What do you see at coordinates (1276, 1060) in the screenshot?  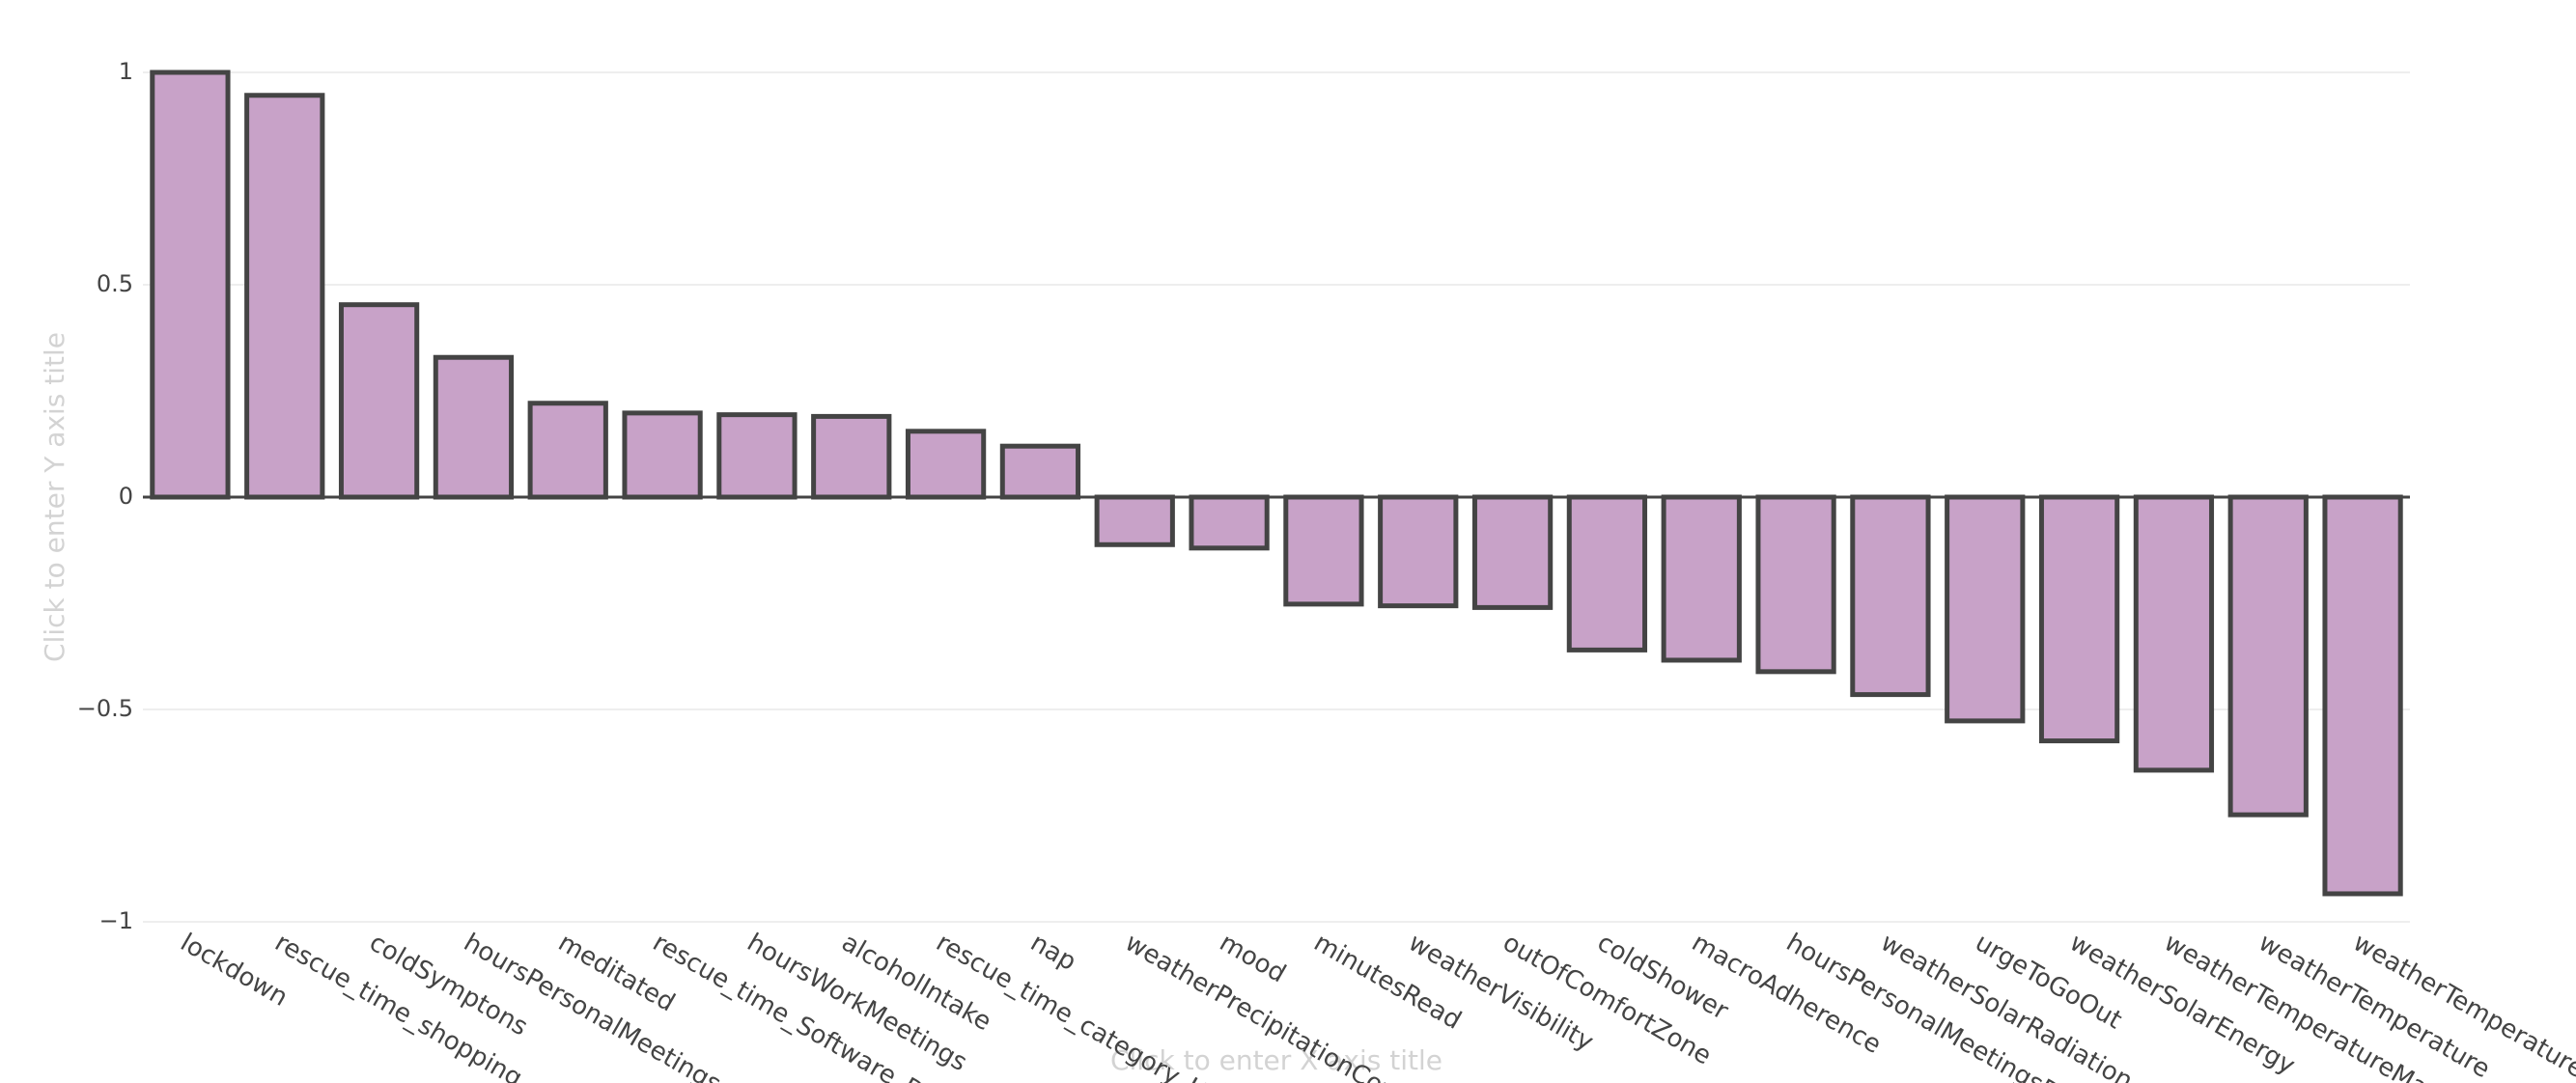 I see `x-axis-title: Click to enter X axis title` at bounding box center [1276, 1060].